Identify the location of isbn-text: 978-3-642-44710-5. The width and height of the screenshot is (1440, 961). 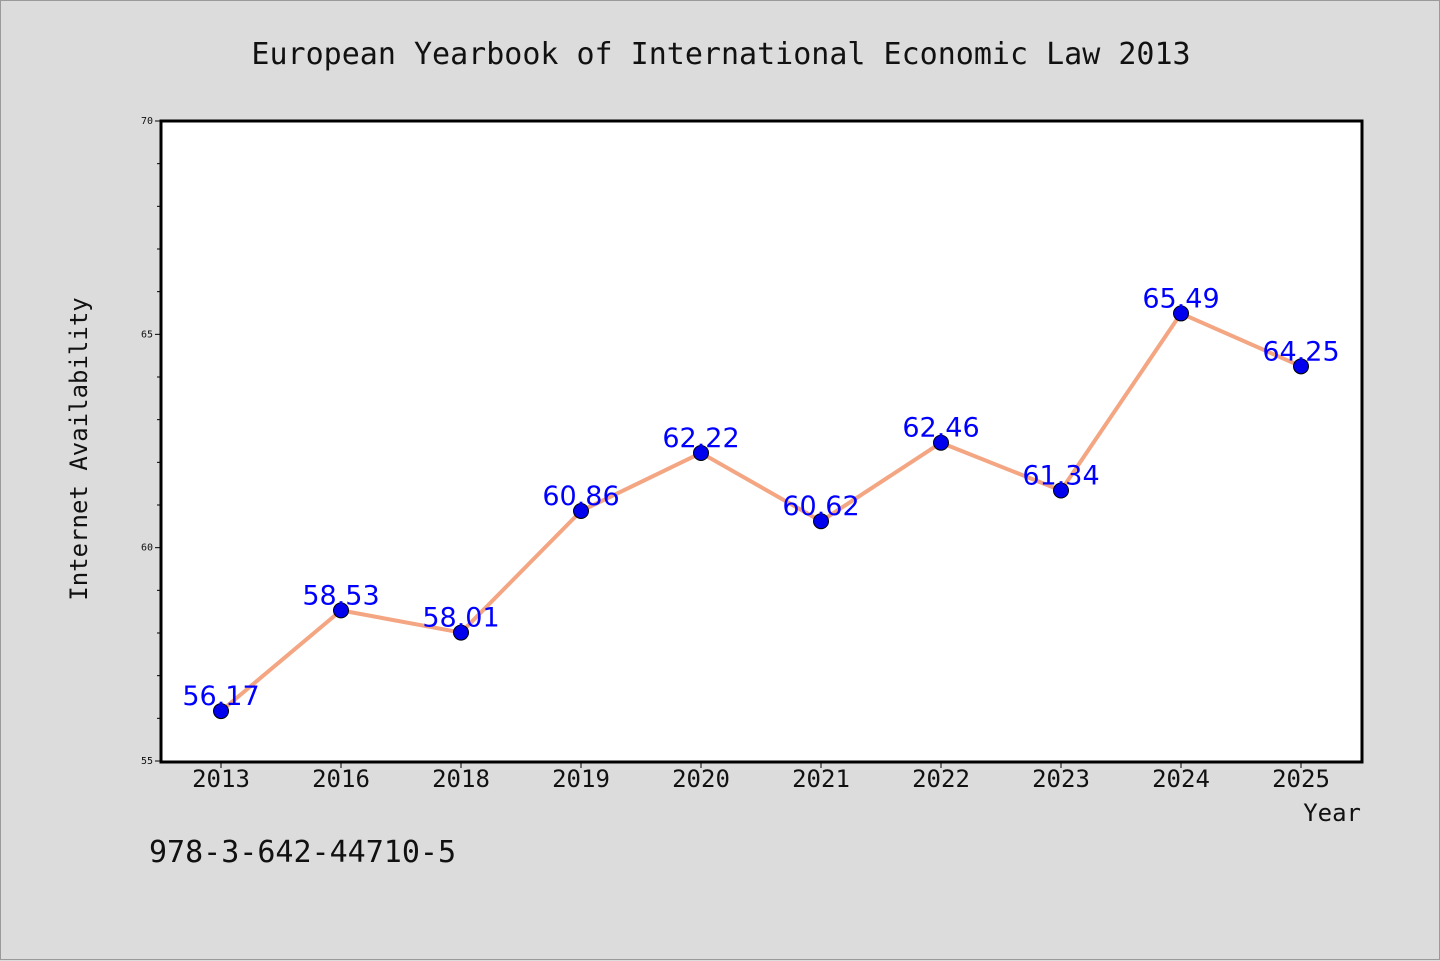
(303, 852).